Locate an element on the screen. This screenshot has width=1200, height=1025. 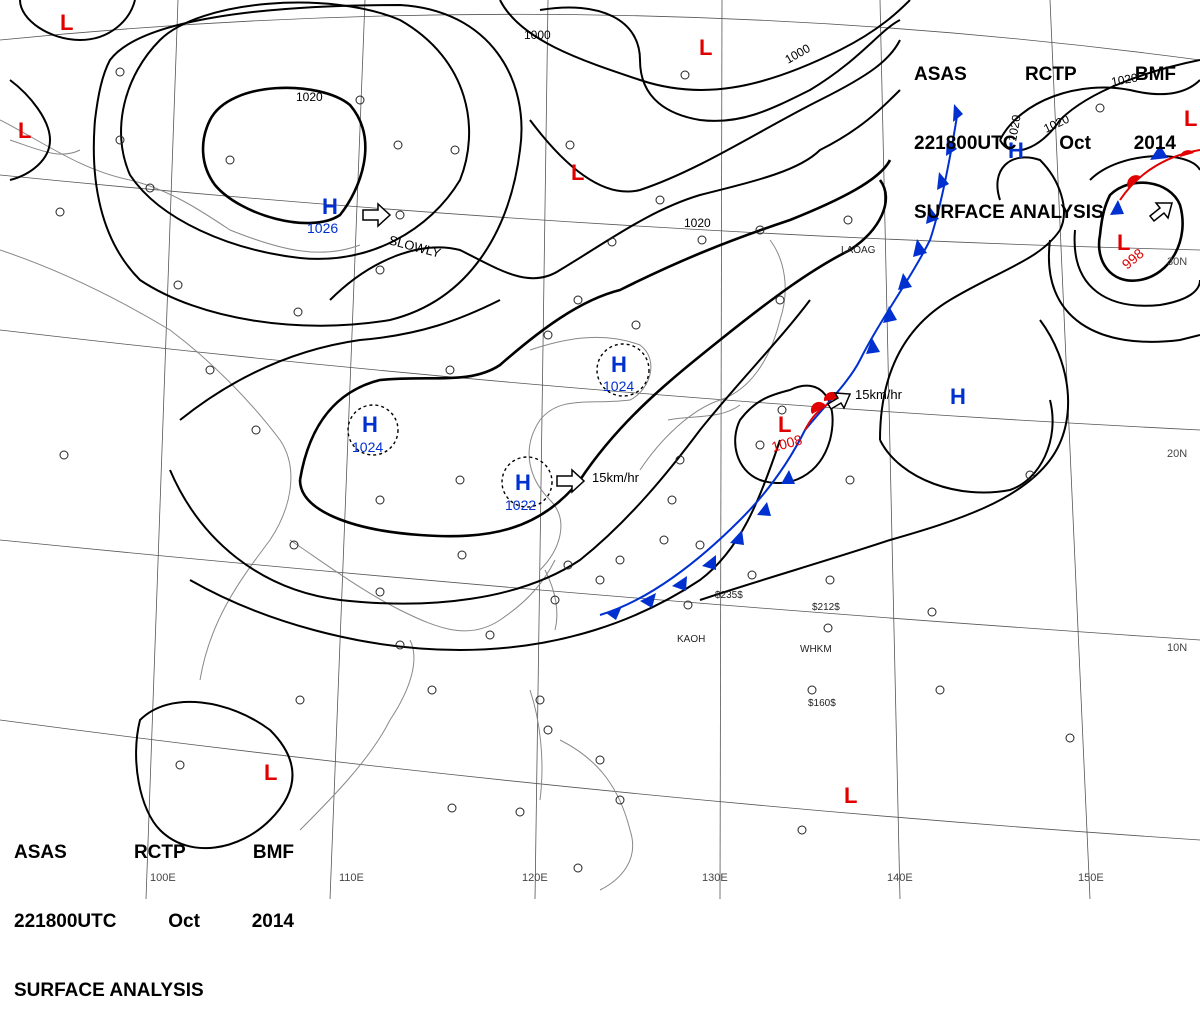
isobar-998-ring is located at coordinates (1140, 231).